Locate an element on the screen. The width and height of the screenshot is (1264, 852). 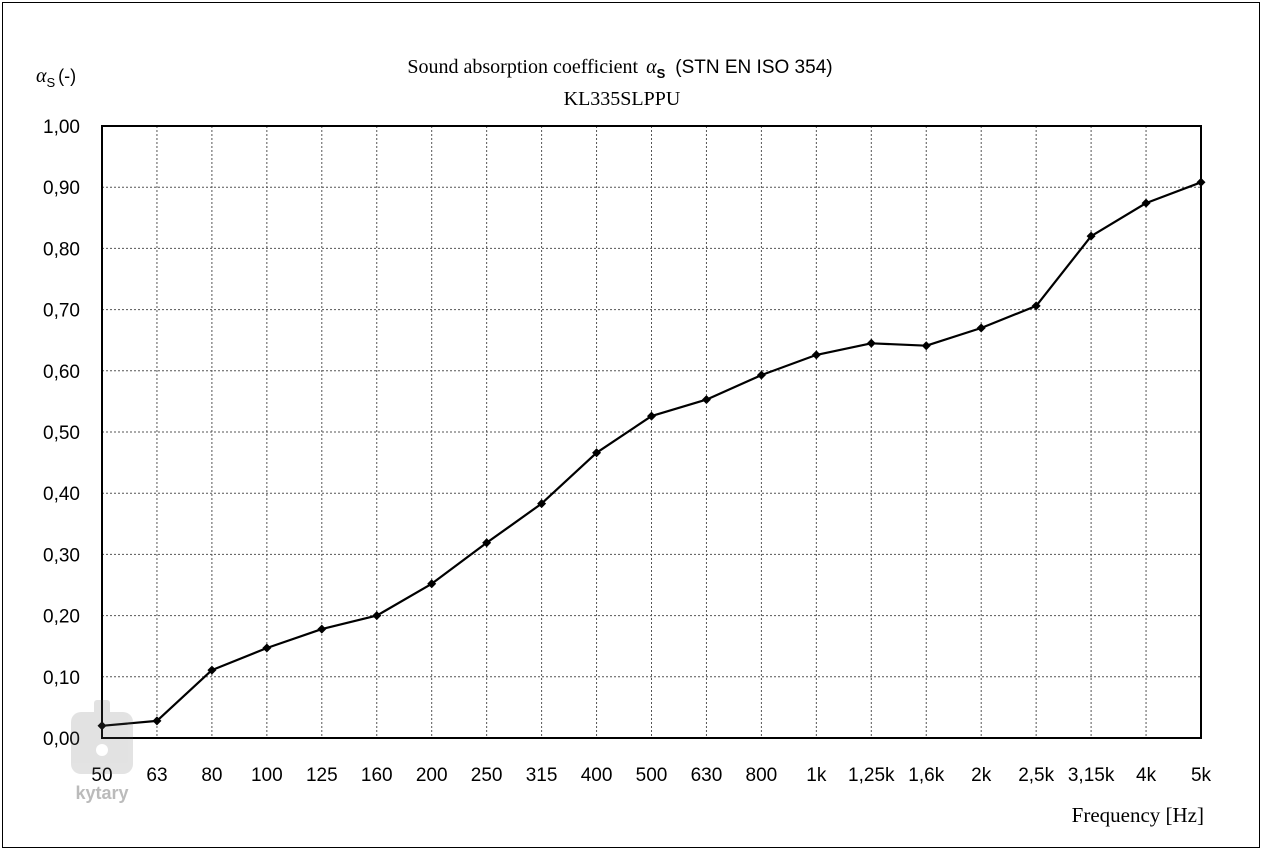
x-tick-label: 5k is located at coordinates (1201, 775).